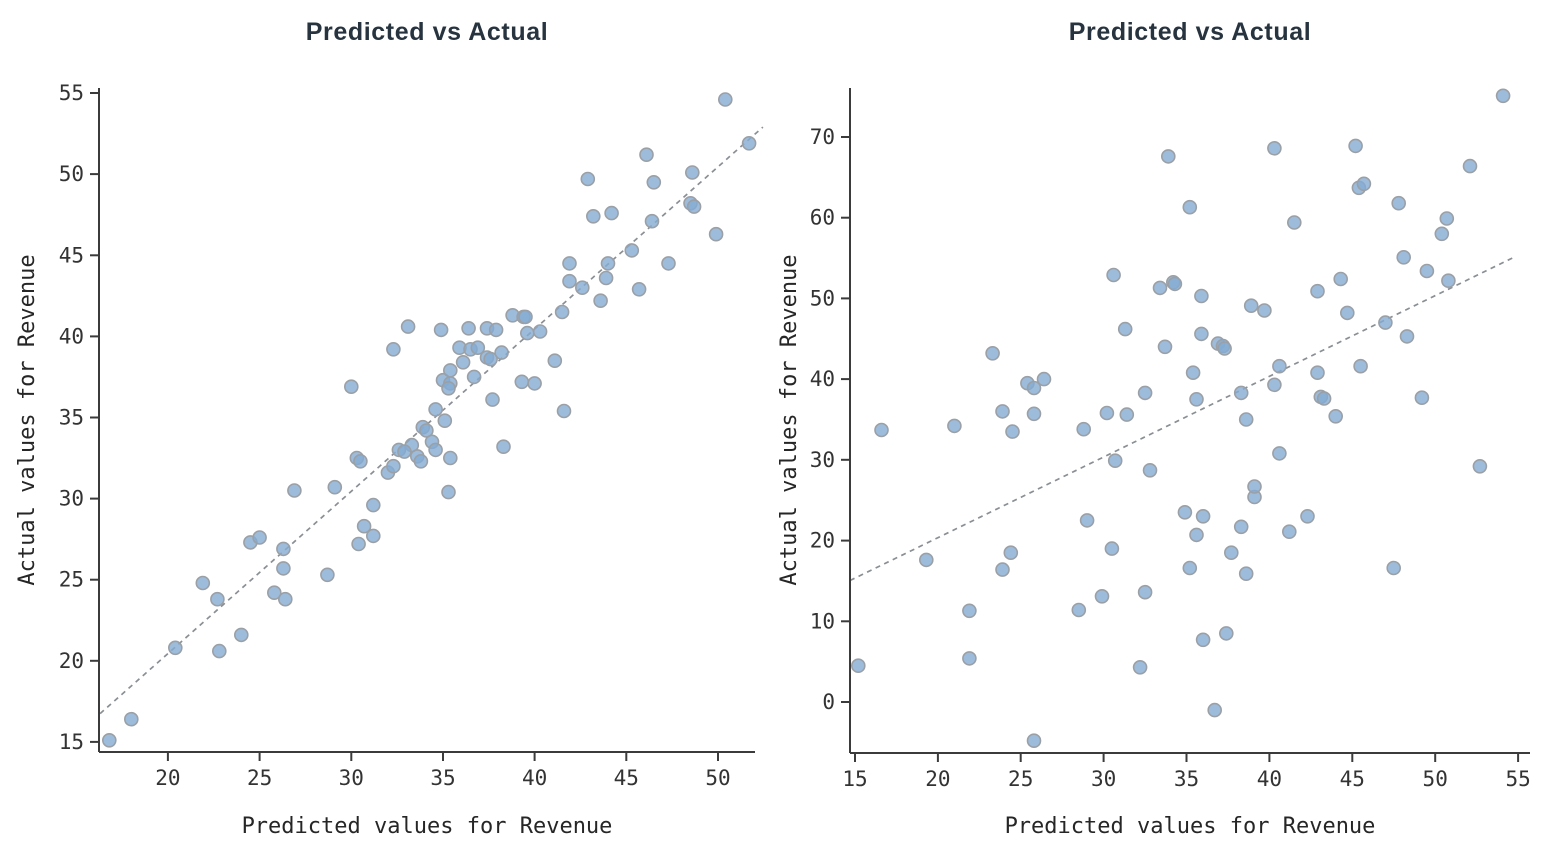  What do you see at coordinates (822, 218) in the screenshot?
I see `y-tick-label: 60` at bounding box center [822, 218].